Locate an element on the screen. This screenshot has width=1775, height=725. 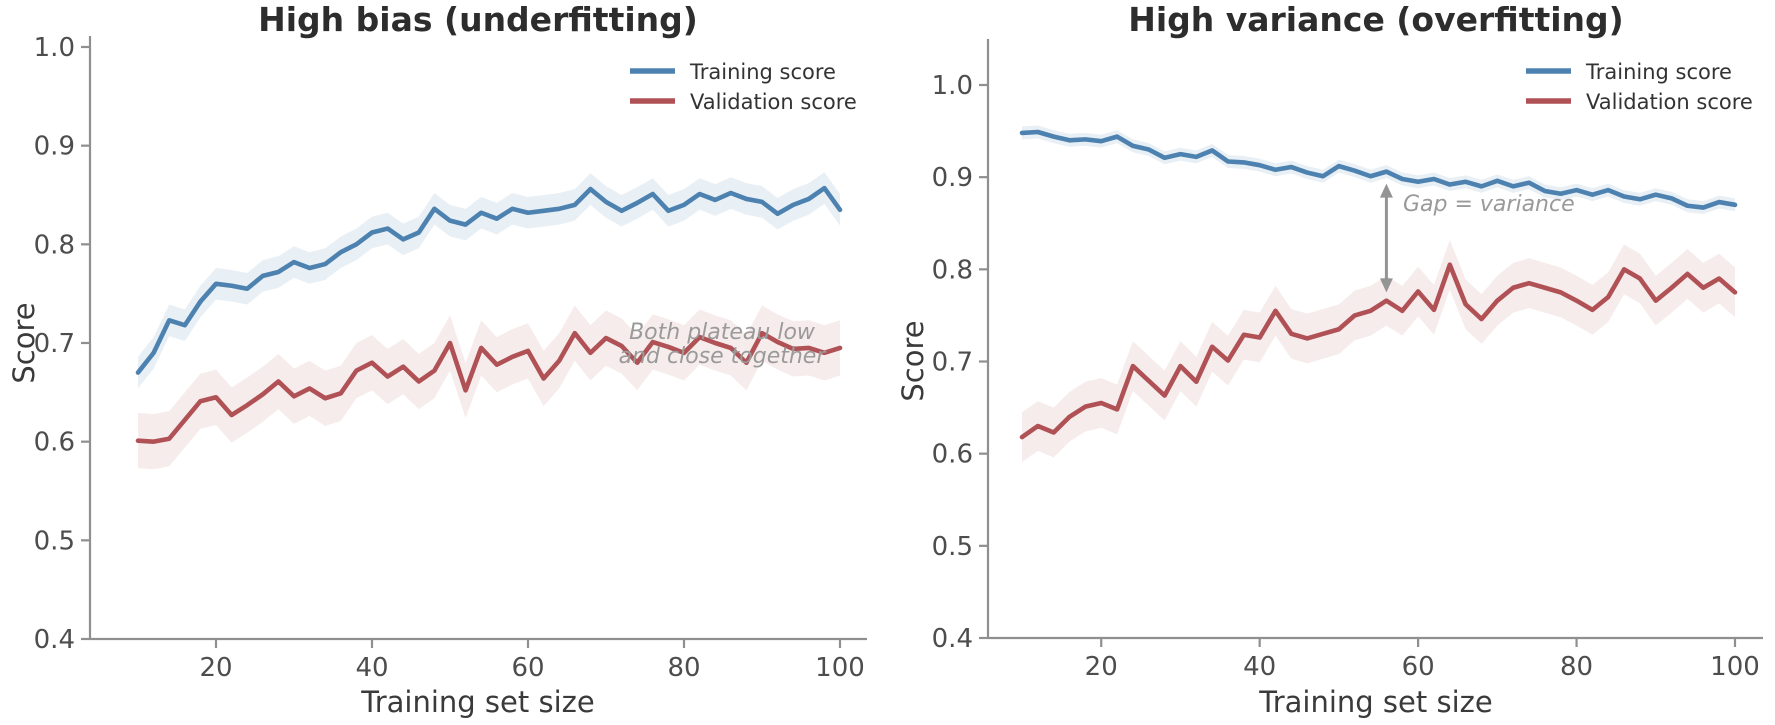
chart-title: High bias (underfitting) is located at coordinates (478, 19).